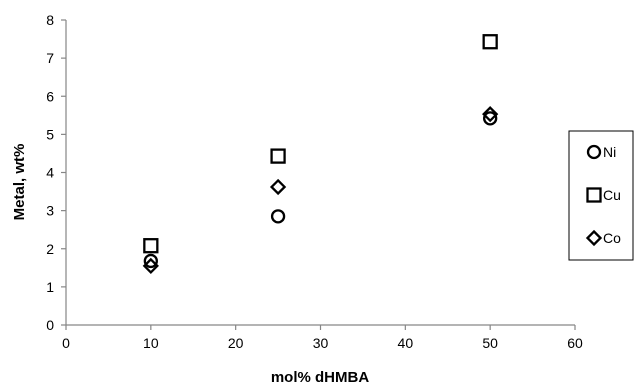  Describe the element at coordinates (66, 343) in the screenshot. I see `x-tick-label: 0` at that location.